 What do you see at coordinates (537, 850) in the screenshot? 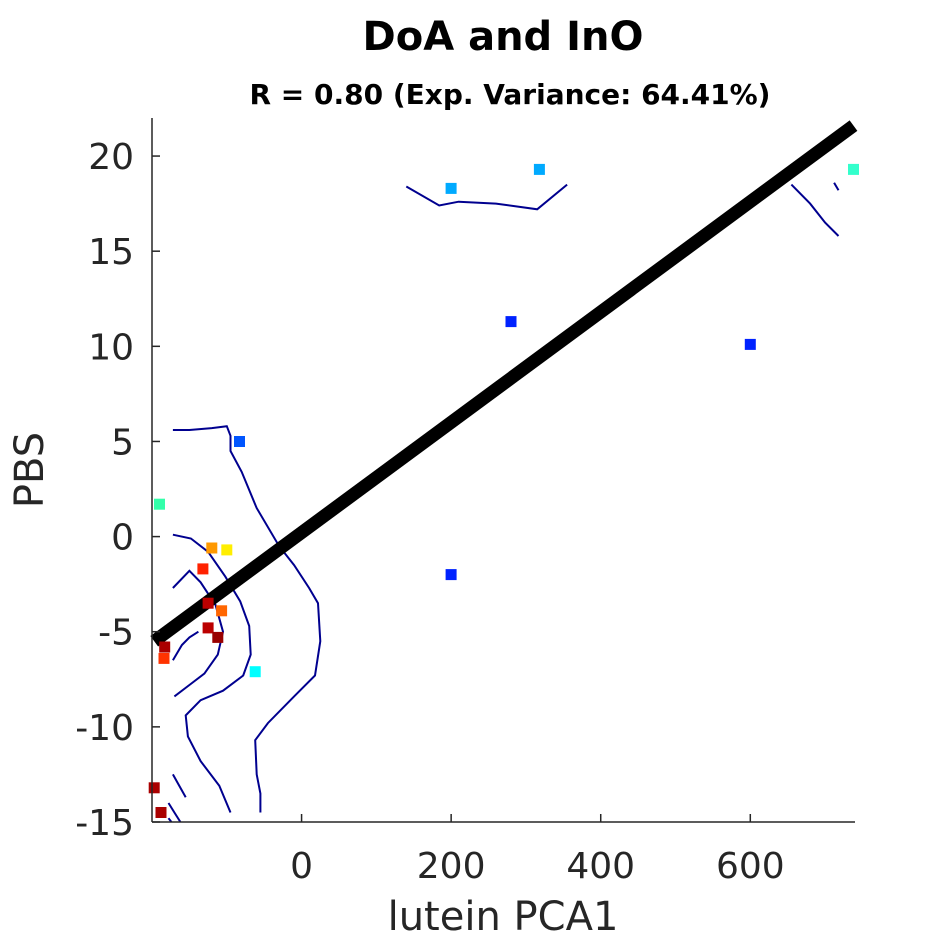
I see `x-tick-layer: 0 200 400 600` at bounding box center [537, 850].